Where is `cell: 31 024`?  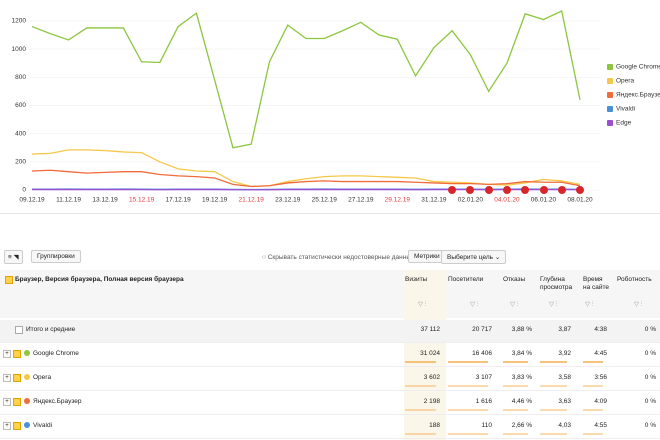
cell: 31 024 is located at coordinates (430, 353).